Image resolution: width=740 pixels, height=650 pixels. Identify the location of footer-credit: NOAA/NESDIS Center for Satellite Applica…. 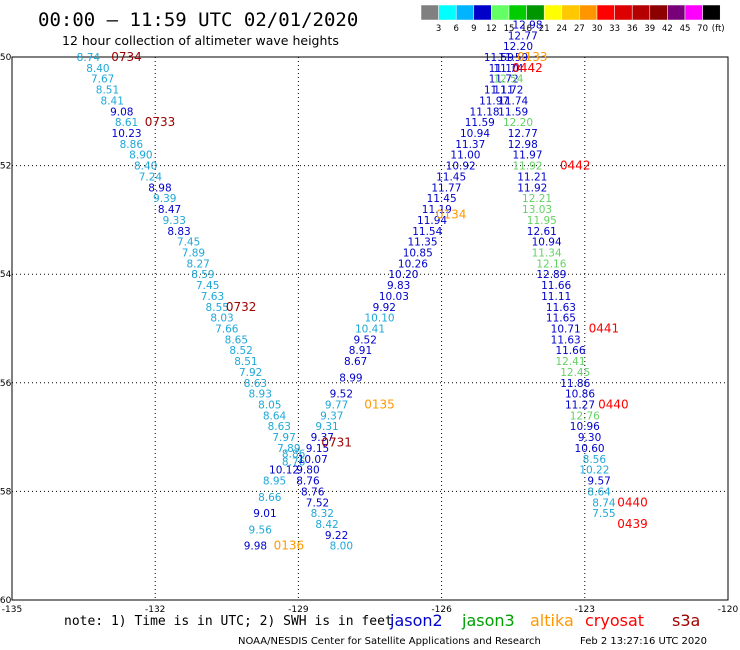
(389, 641).